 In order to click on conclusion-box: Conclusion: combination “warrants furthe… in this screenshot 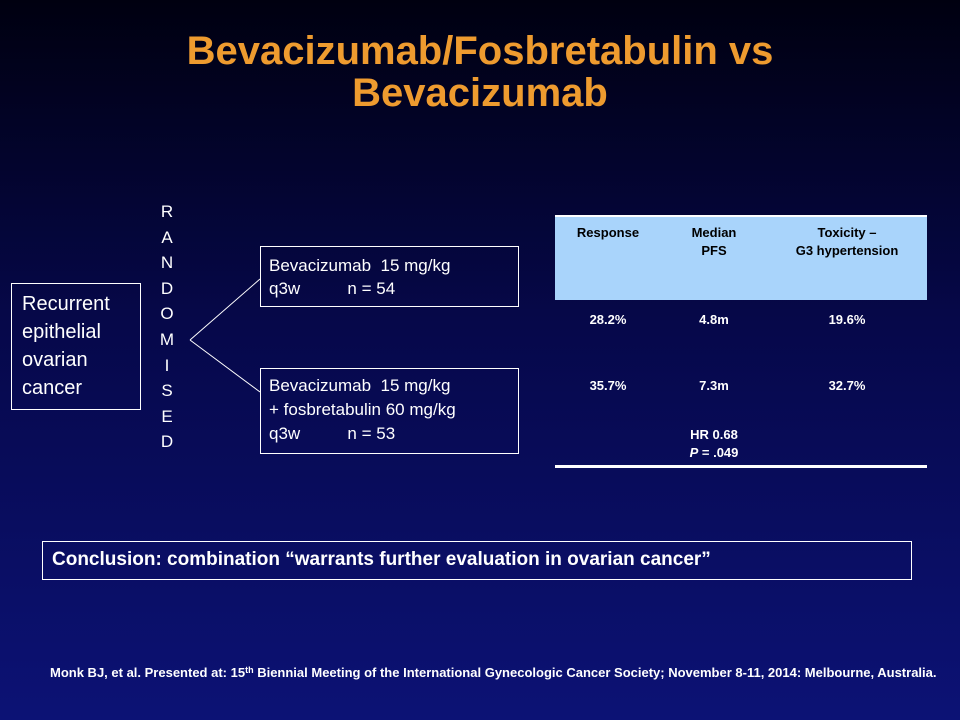, I will do `click(477, 560)`.